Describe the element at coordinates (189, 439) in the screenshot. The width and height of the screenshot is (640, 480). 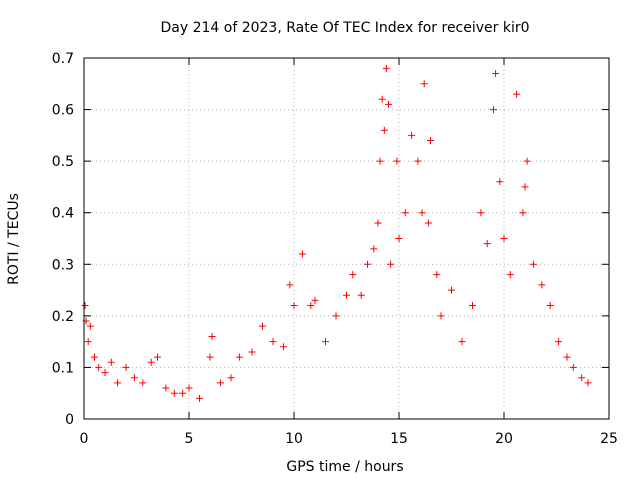
I see `x-tick-label: 5` at that location.